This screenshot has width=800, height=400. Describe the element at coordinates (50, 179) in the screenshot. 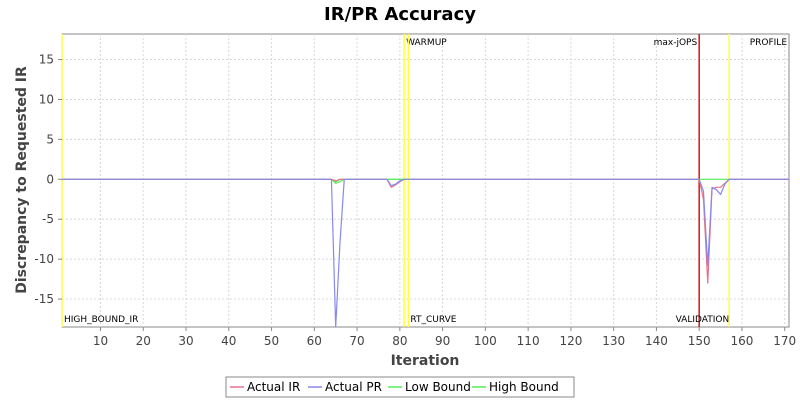

I see `y-tick-label: 0` at that location.